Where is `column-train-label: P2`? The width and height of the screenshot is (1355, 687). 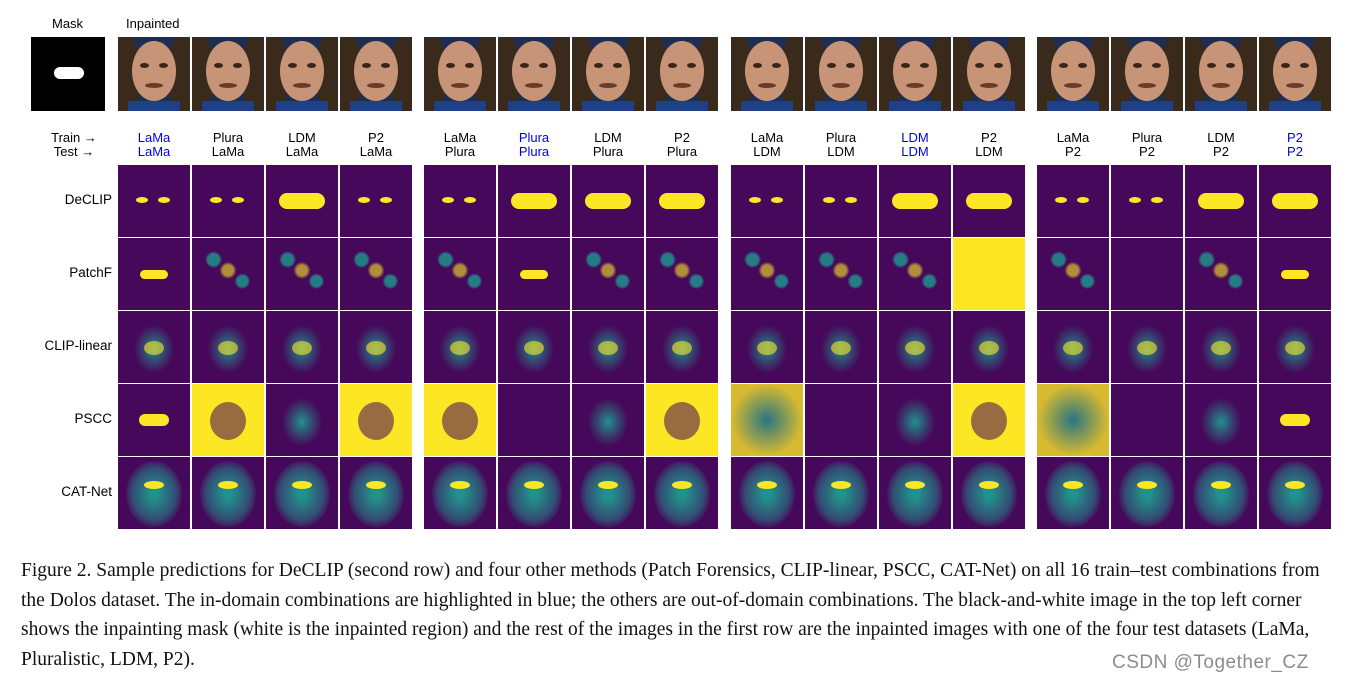 column-train-label: P2 is located at coordinates (376, 137).